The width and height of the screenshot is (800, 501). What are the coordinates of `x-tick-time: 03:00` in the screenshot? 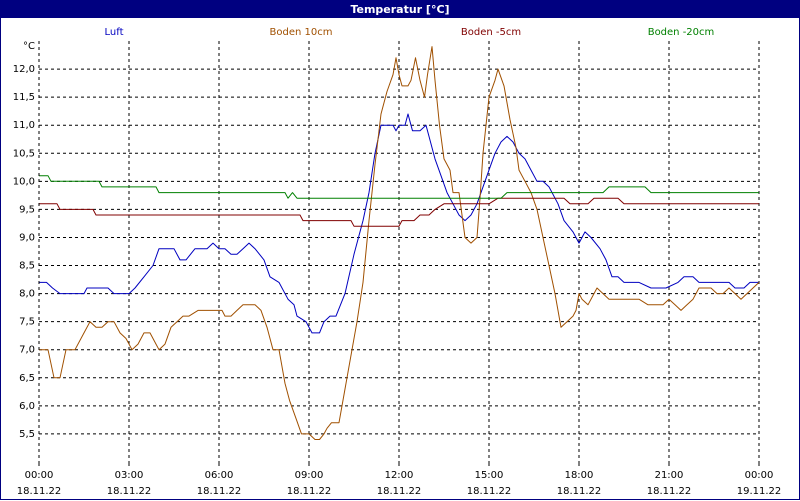 It's located at (129, 475).